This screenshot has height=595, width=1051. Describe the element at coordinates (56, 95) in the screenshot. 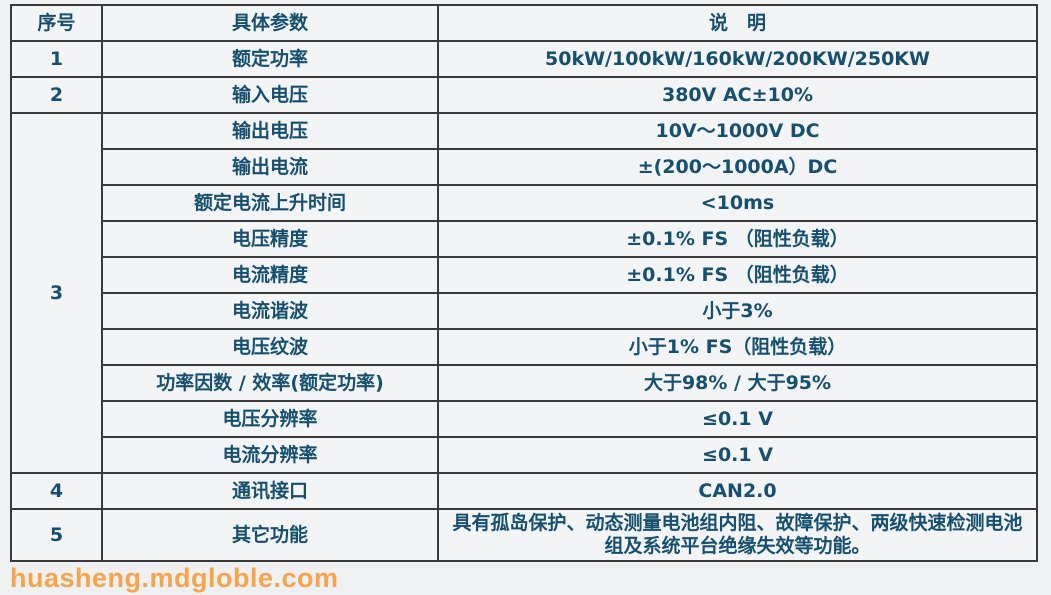

I see `row-no: 2` at that location.